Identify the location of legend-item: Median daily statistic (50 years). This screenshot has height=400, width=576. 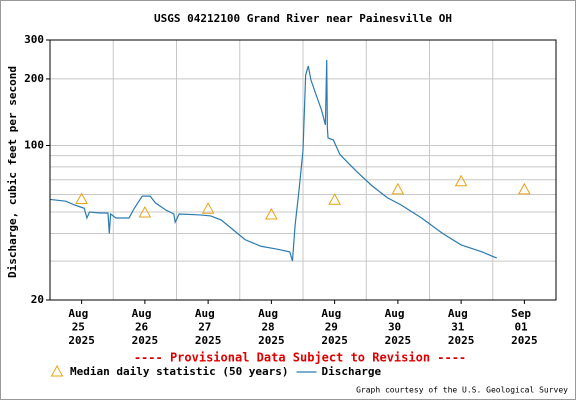
(169, 371).